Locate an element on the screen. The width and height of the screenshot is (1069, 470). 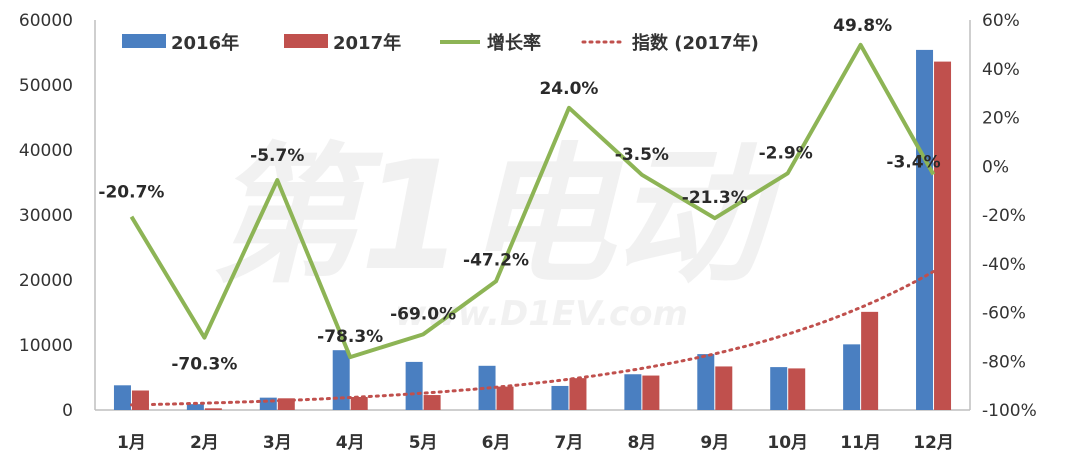
growth-data-label: -21.3% is located at coordinates (715, 198).